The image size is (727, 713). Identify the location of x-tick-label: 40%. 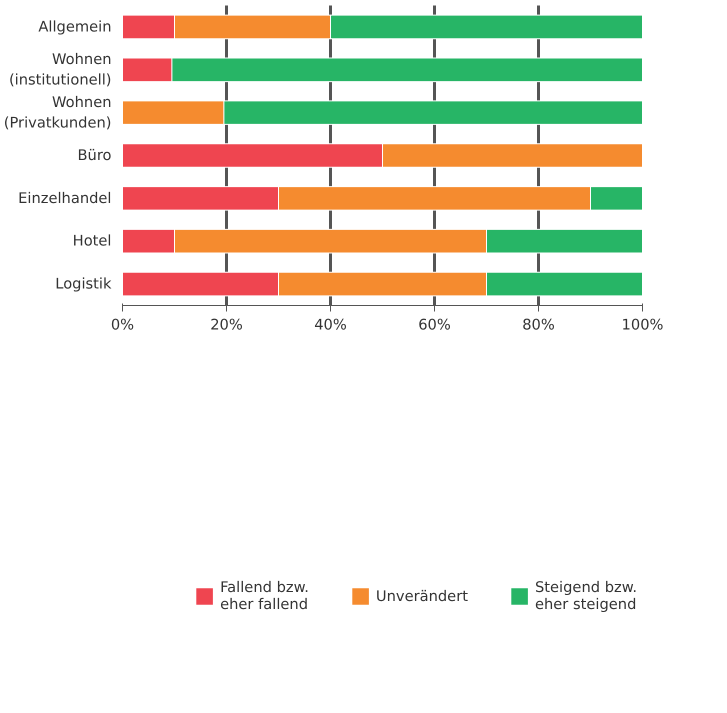
(330, 325).